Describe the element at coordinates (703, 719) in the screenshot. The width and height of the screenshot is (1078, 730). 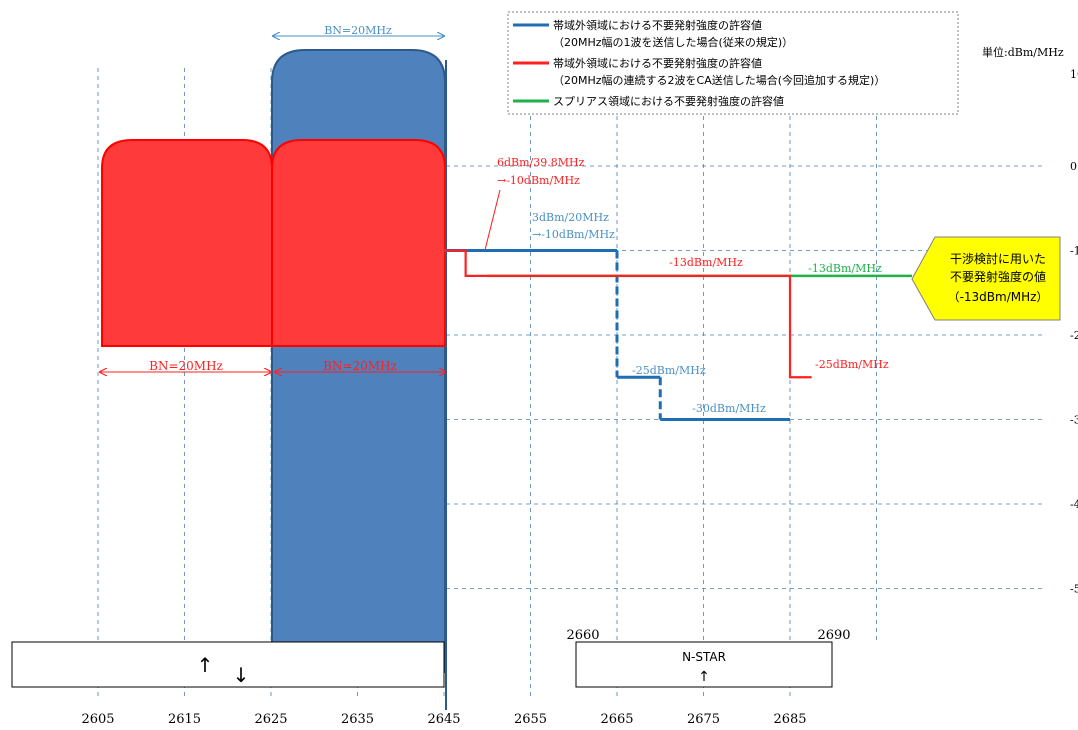
I see `x-tick-label: 2675` at that location.